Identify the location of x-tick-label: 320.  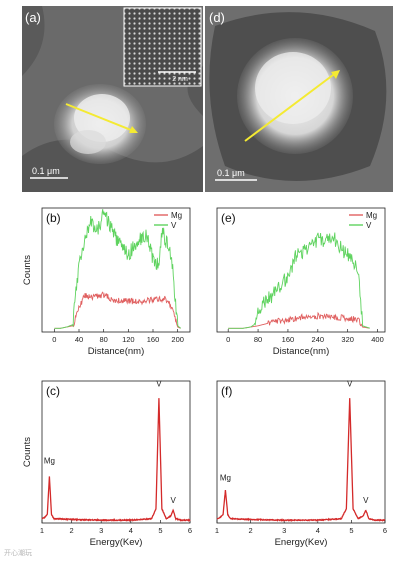
(347, 339).